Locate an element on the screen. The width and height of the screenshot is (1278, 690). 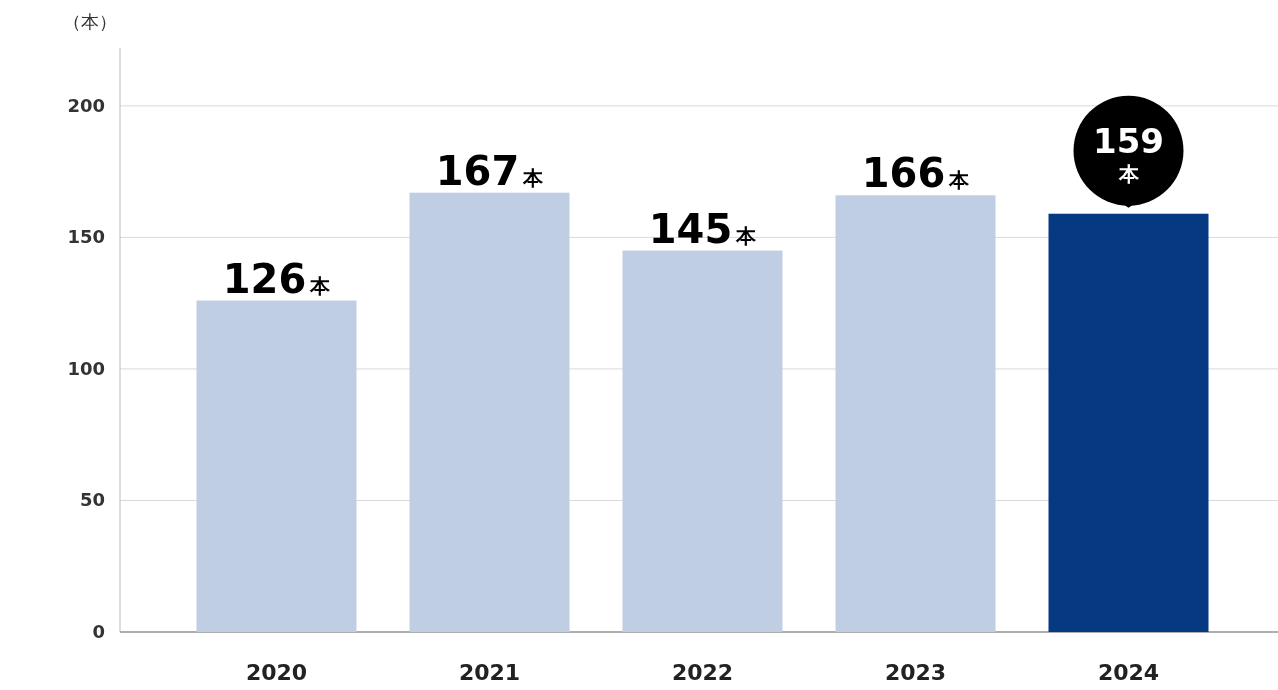
y-tick-label: 100 is located at coordinates (86, 368).